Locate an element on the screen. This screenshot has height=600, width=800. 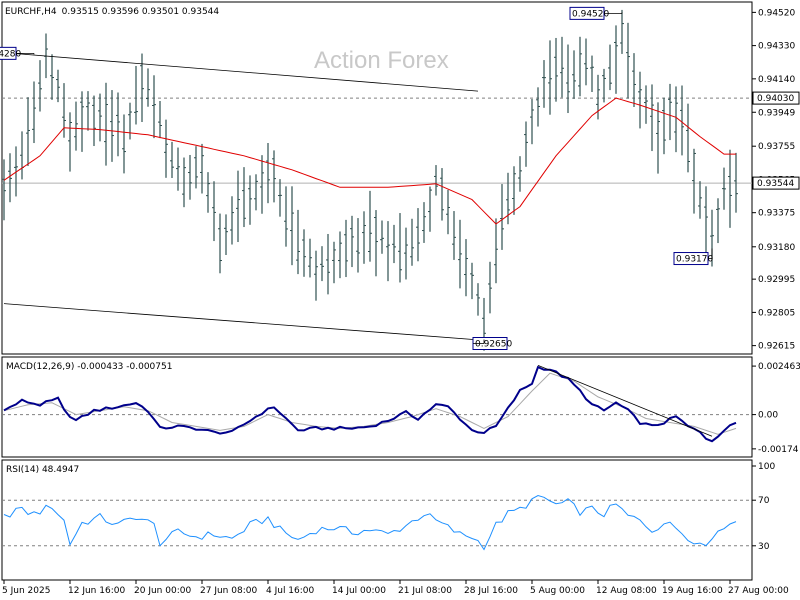
price-tick-label: 0.94330 is located at coordinates (776, 47).